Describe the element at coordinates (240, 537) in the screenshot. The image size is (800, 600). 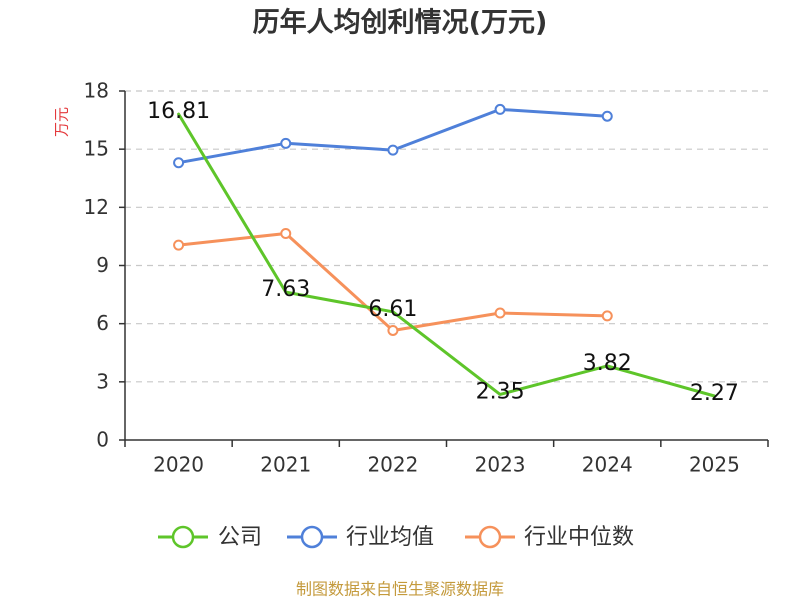
I see `legend-label-company: 公司` at that location.